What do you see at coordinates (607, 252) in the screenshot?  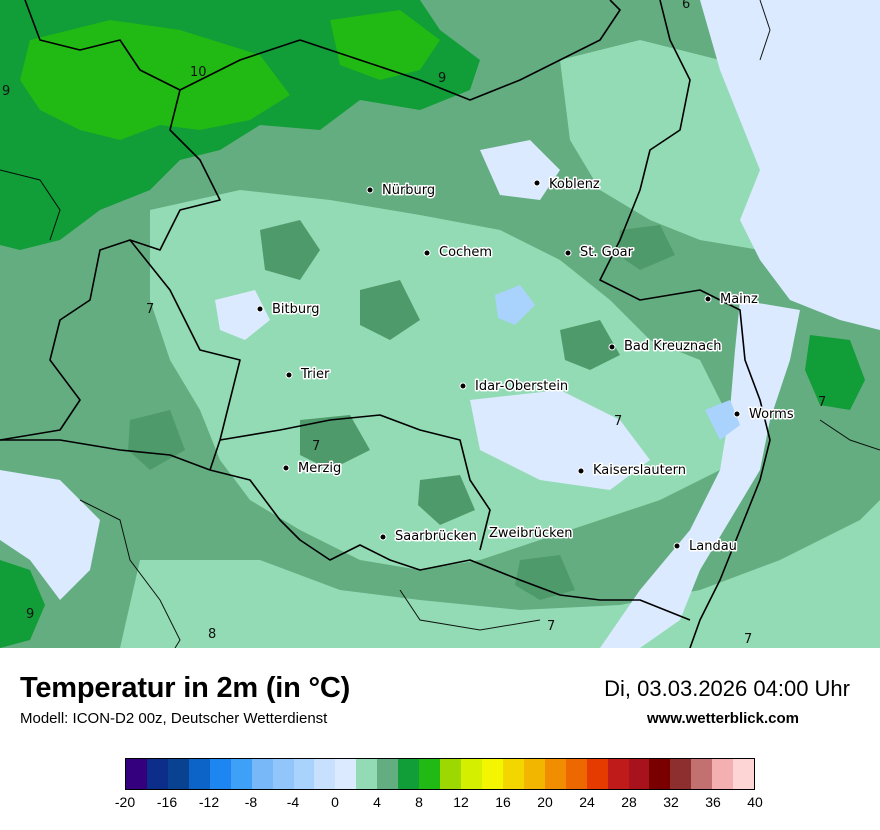 I see `city-label: St. Goar` at bounding box center [607, 252].